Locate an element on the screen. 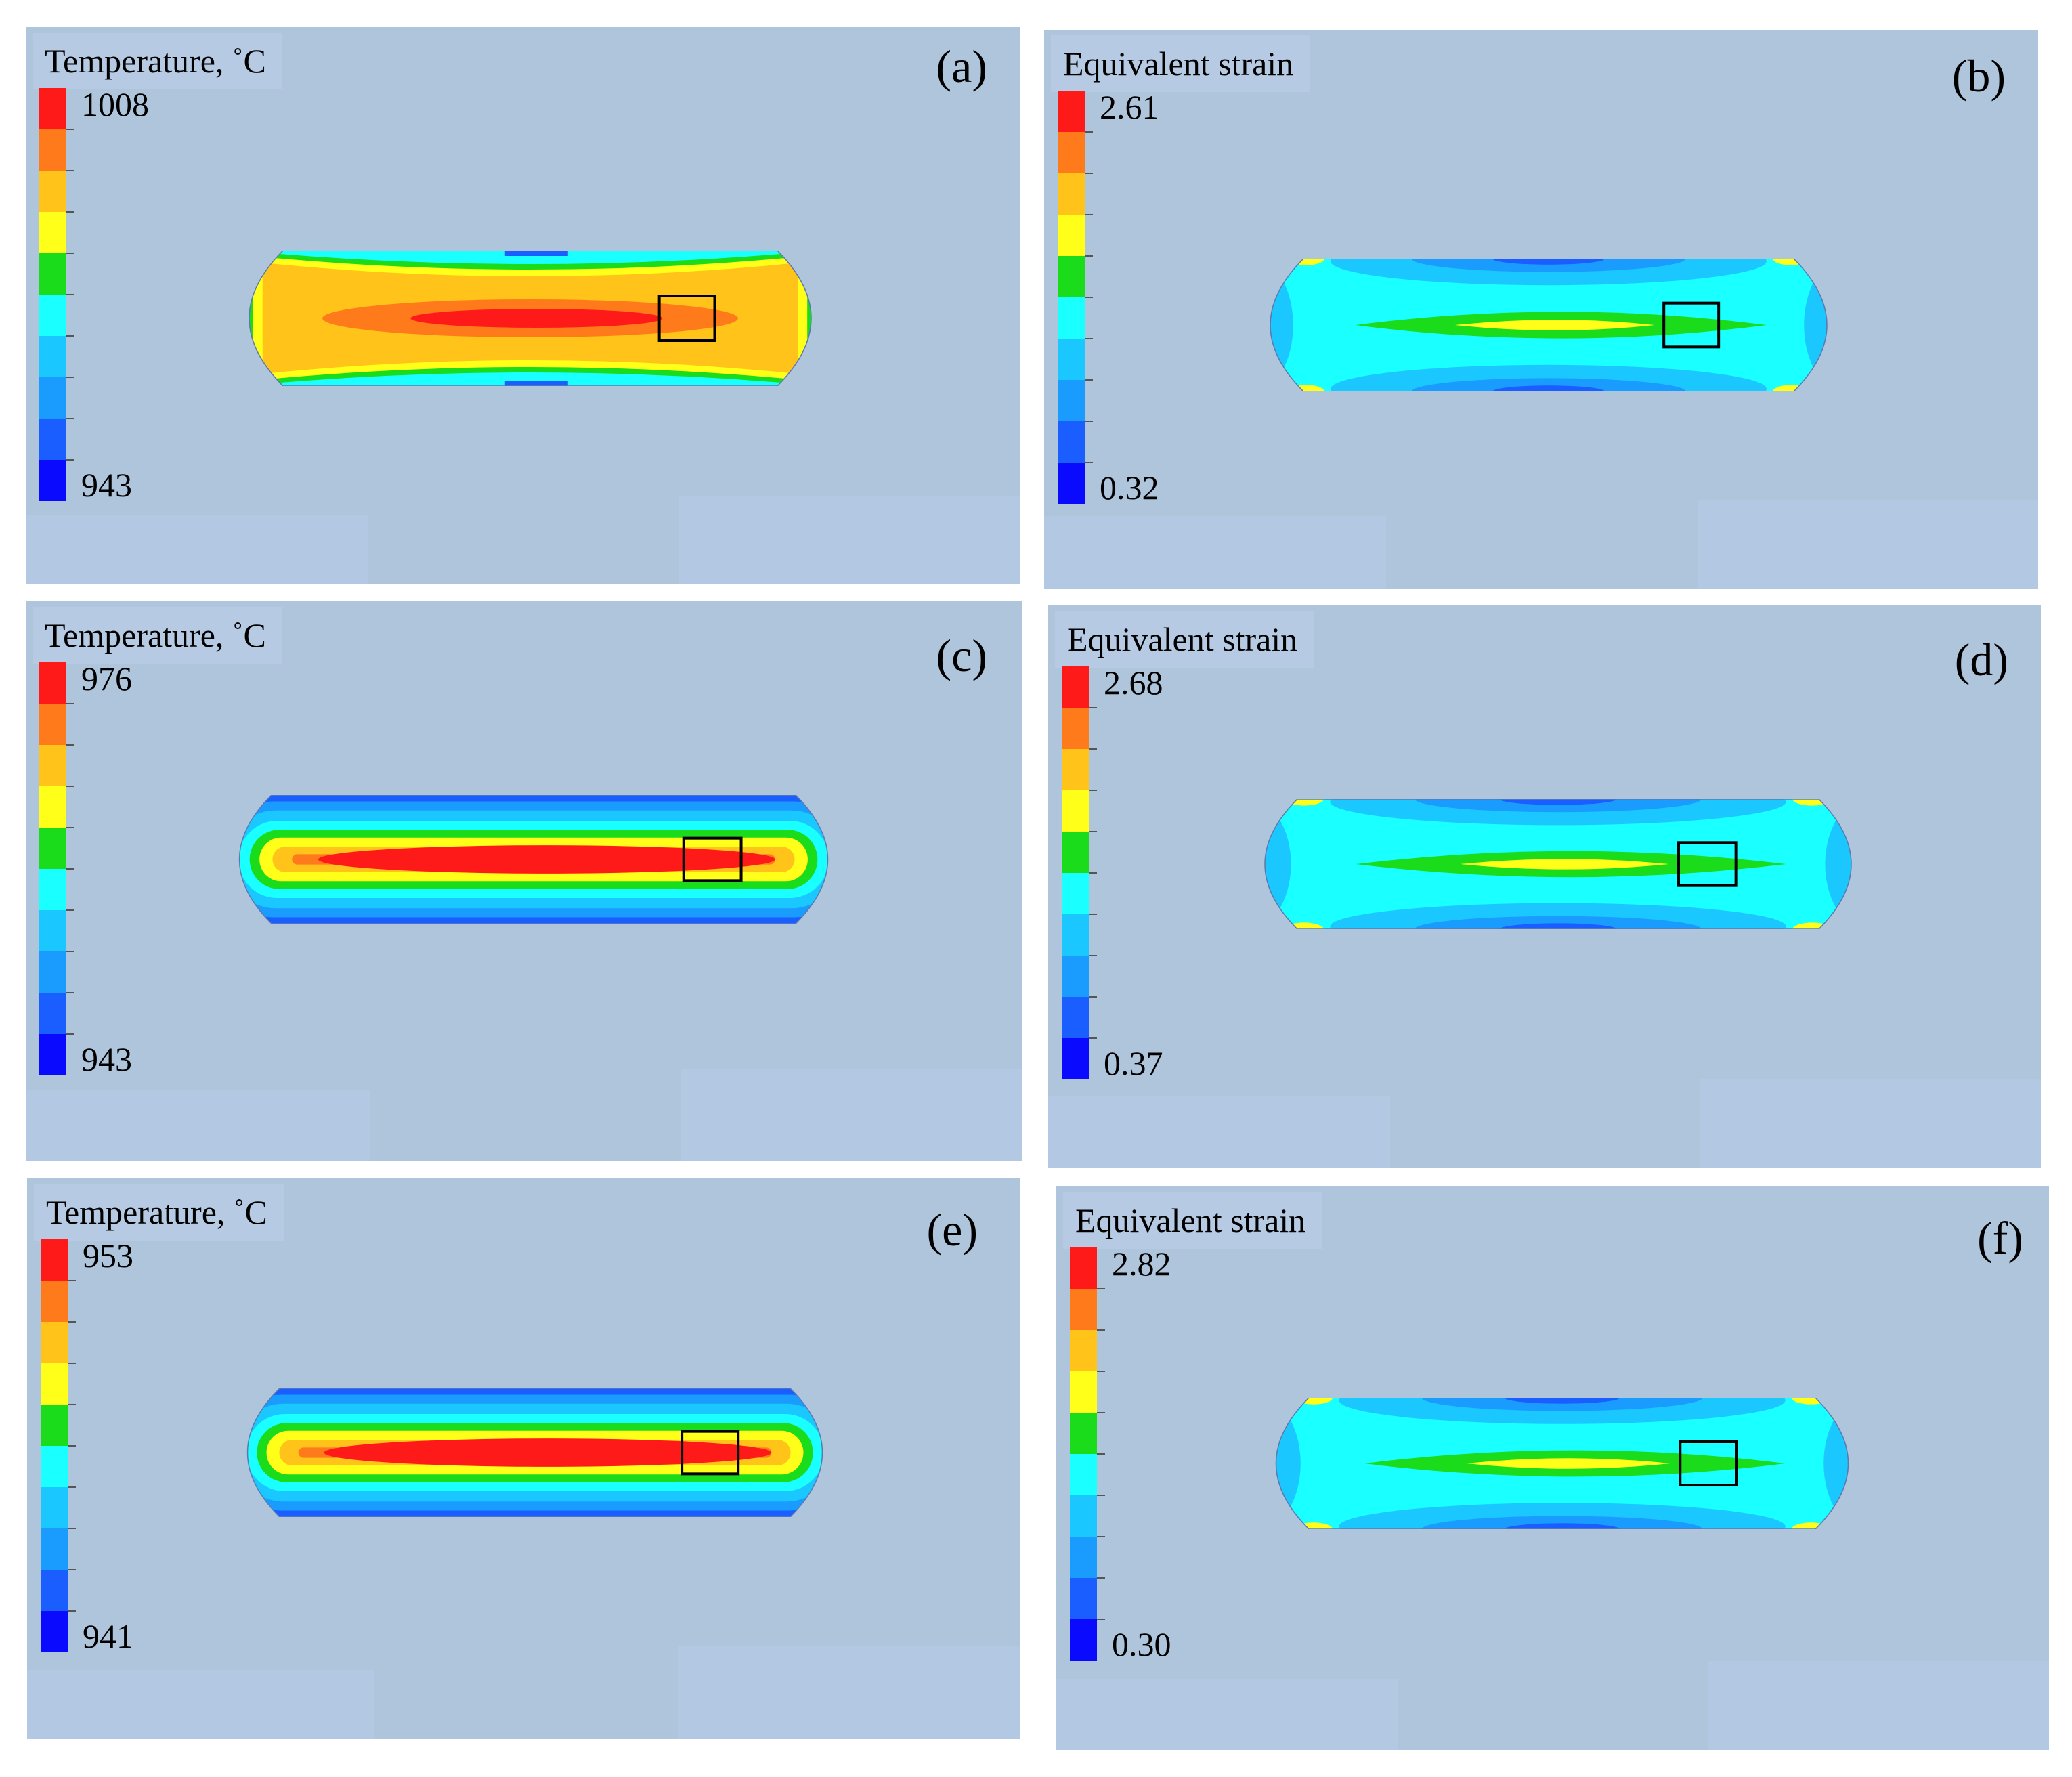 The height and width of the screenshot is (1777, 2072). panel-label: (f) is located at coordinates (2000, 1238).